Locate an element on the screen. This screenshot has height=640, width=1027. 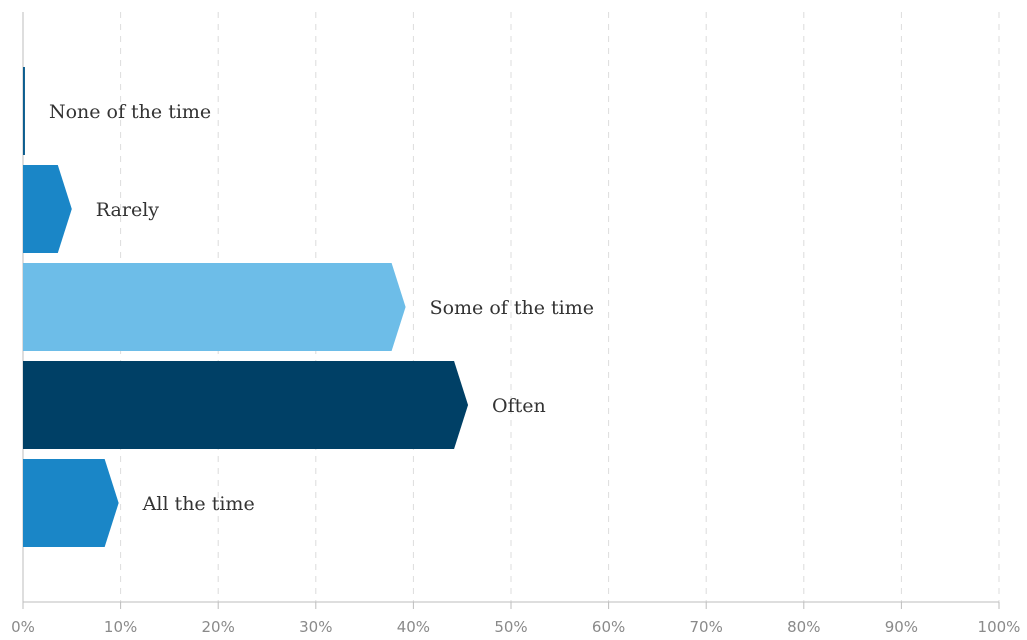
x-tick-label: 60% is located at coordinates (608, 627).